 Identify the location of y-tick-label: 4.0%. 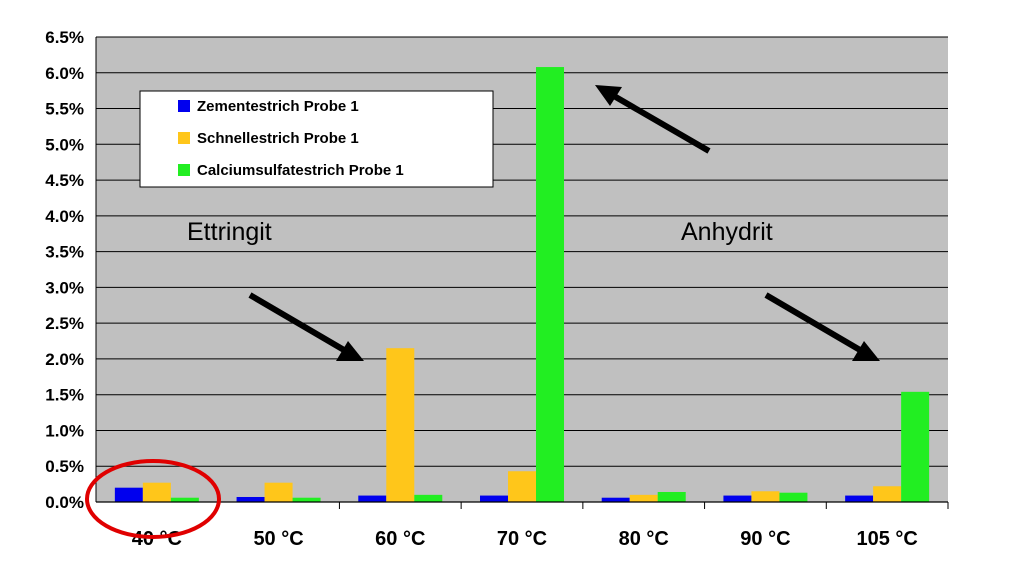
(64, 216).